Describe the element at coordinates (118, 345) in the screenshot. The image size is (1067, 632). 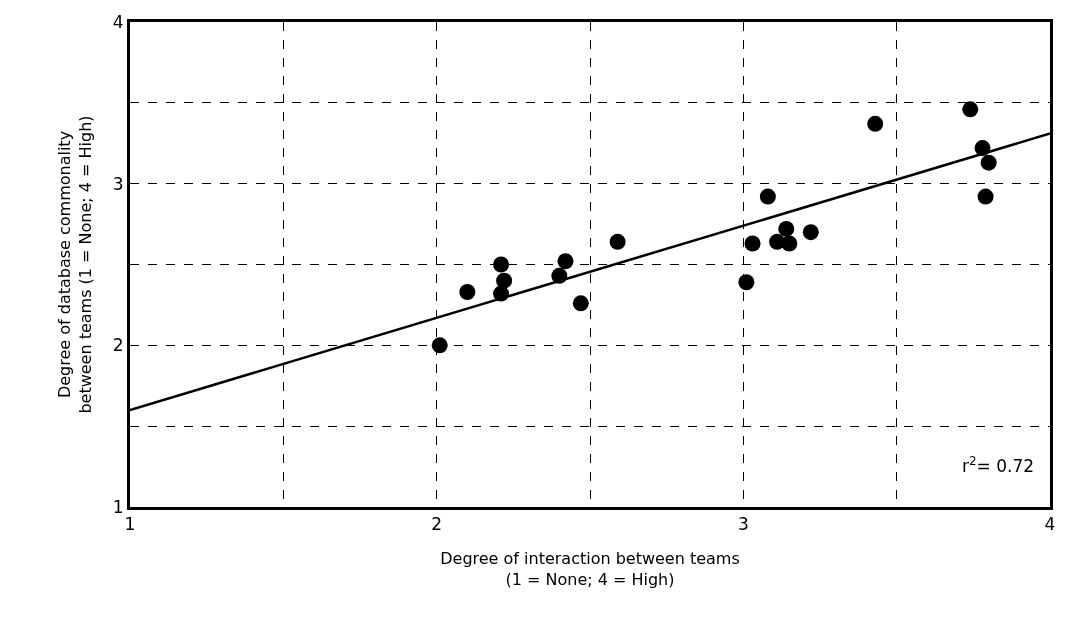
I see `y-tick-label: 2` at that location.